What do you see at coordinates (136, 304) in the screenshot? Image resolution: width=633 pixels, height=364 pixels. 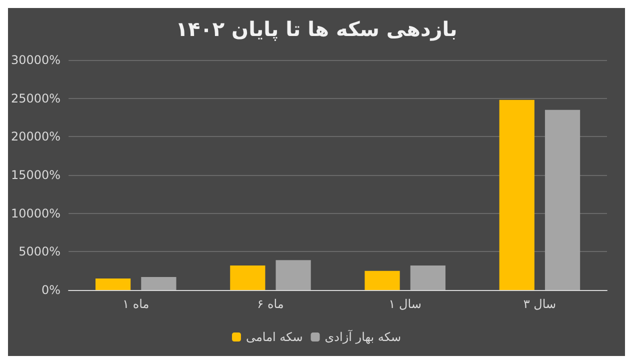 I see `x-tick-label: ۱ ماه` at bounding box center [136, 304].